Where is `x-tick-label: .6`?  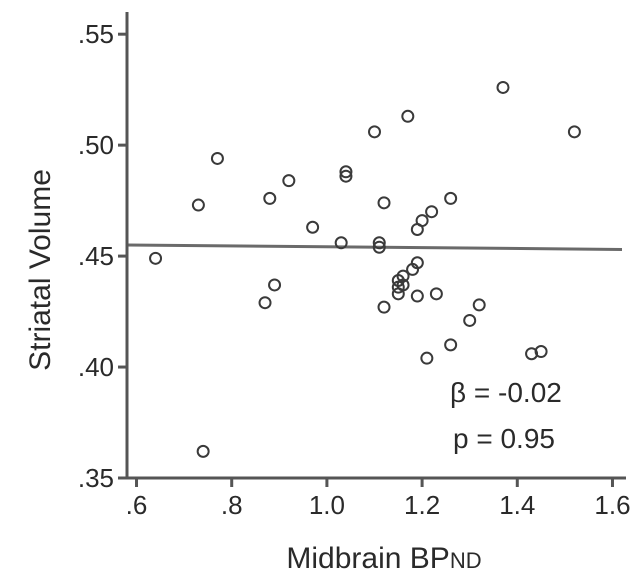
x-tick-label: .6 is located at coordinates (137, 505).